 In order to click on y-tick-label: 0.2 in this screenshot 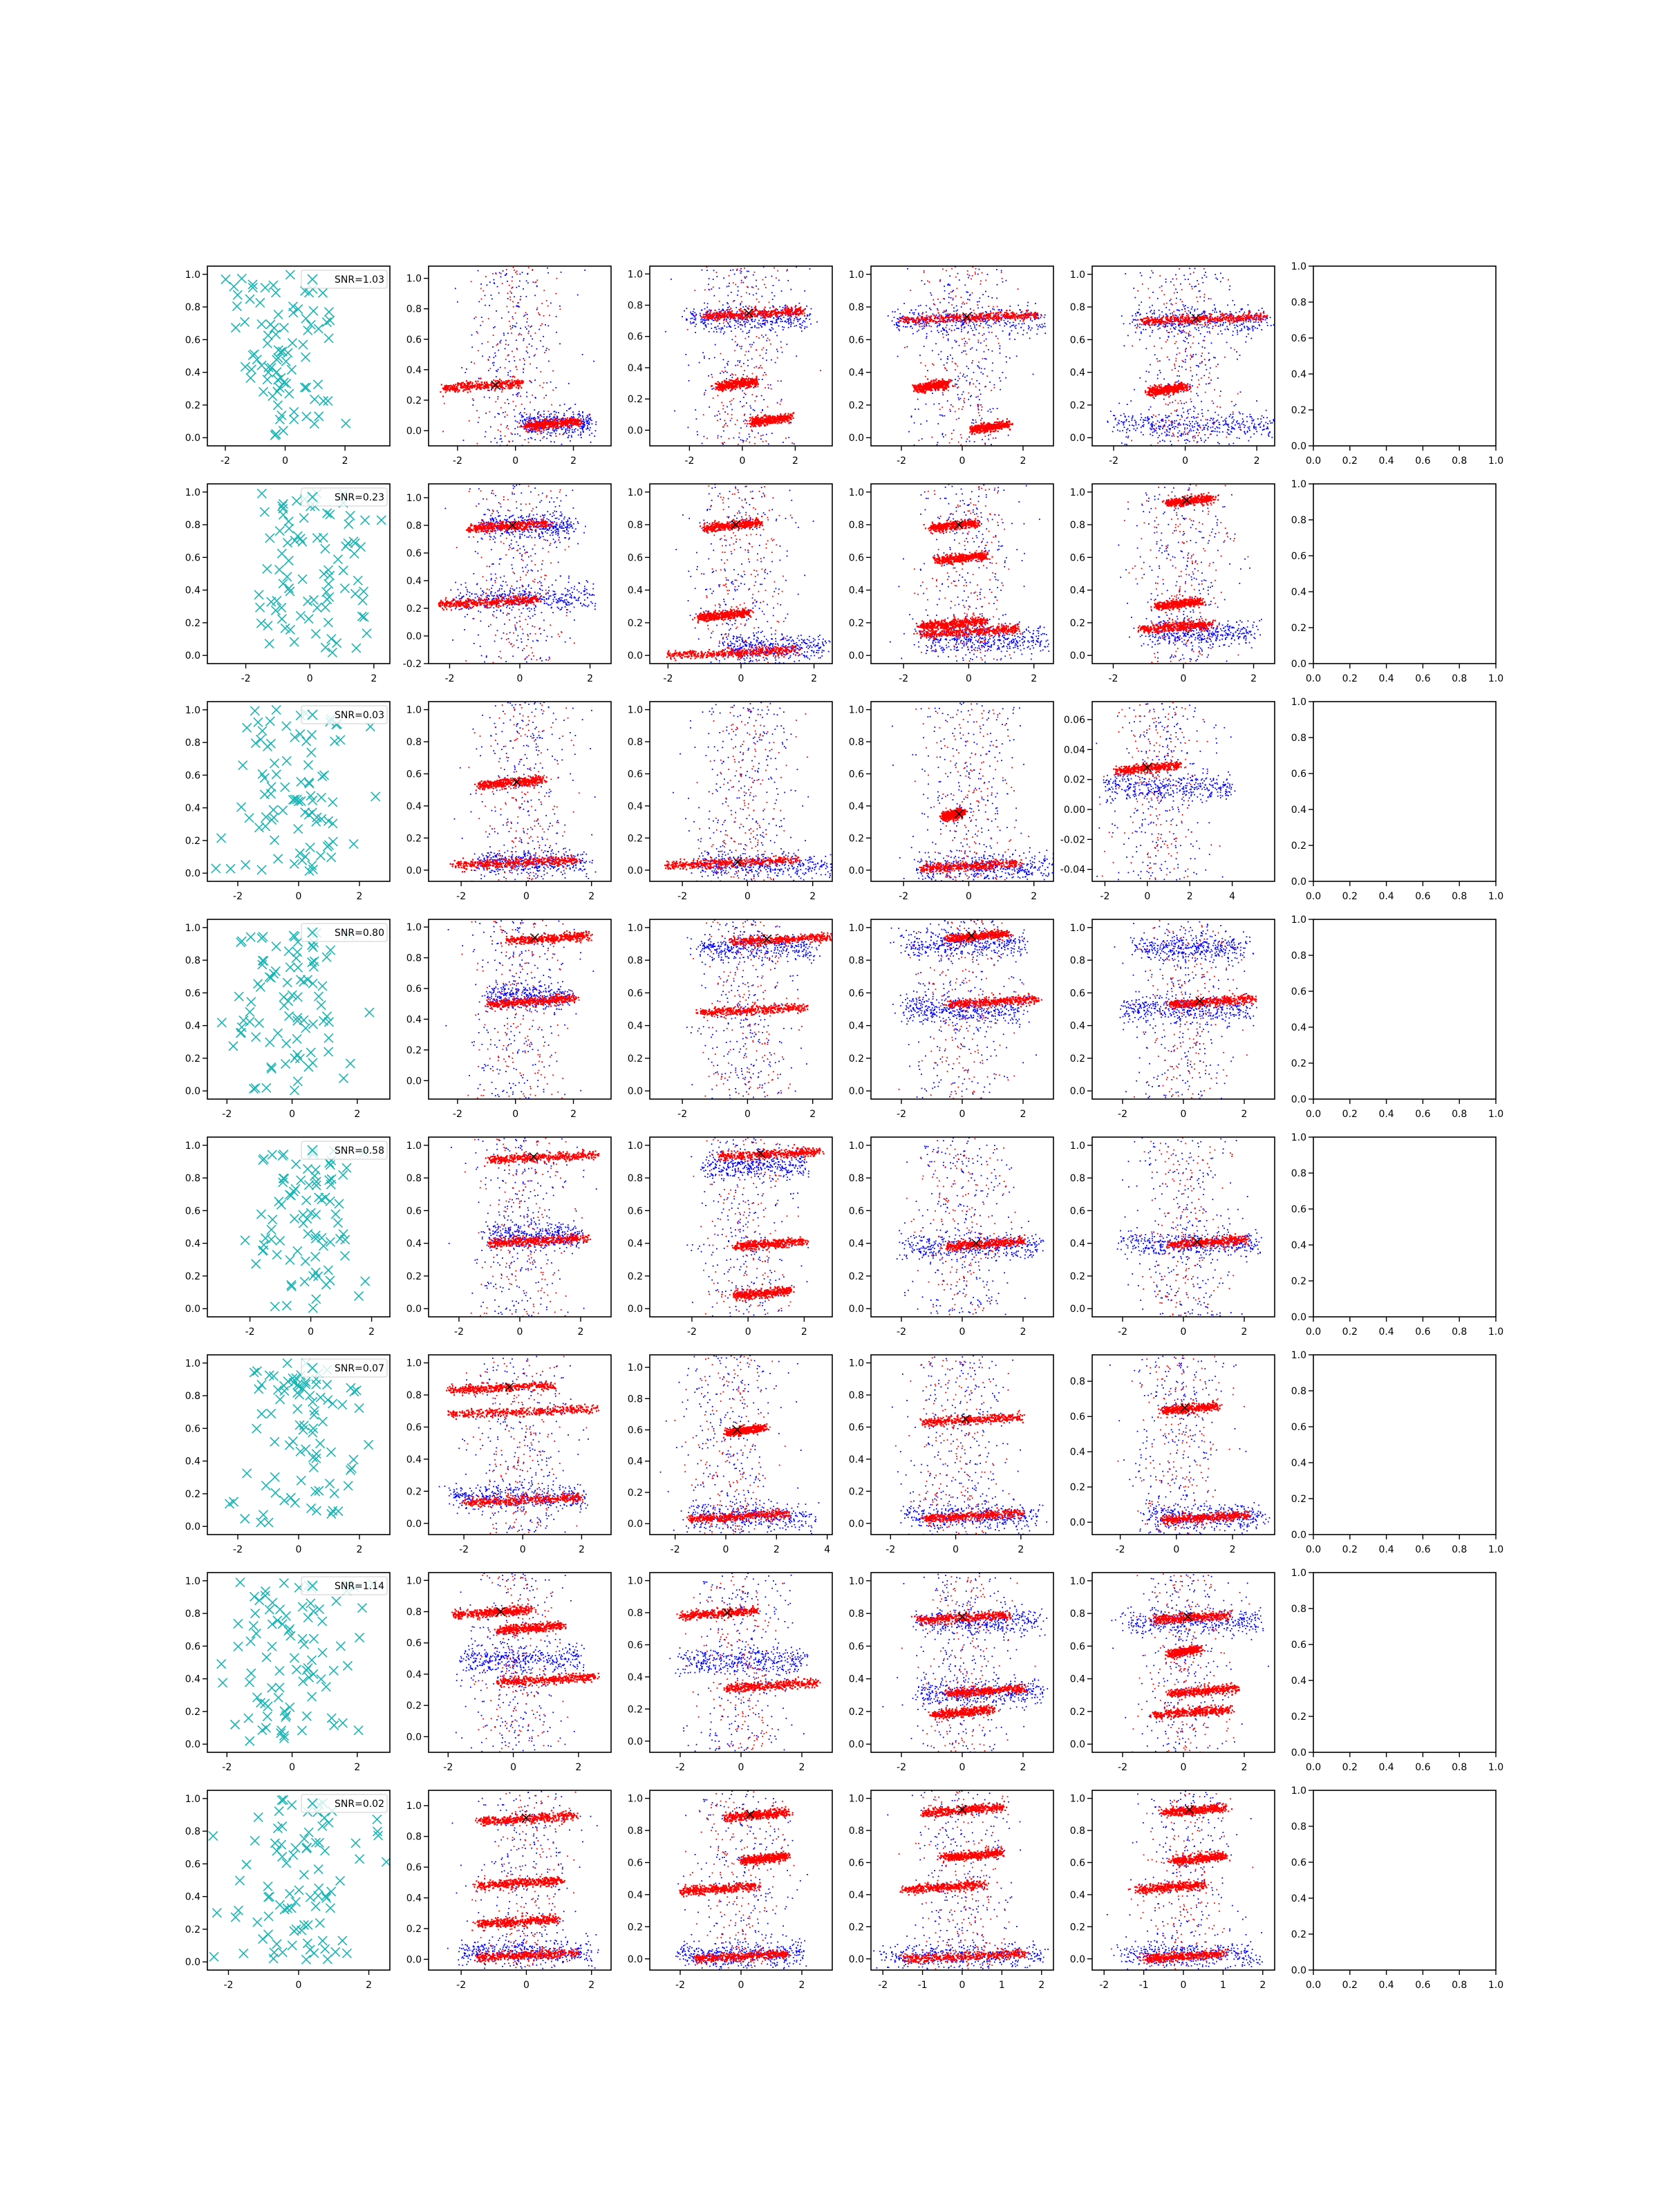, I will do `click(636, 399)`.